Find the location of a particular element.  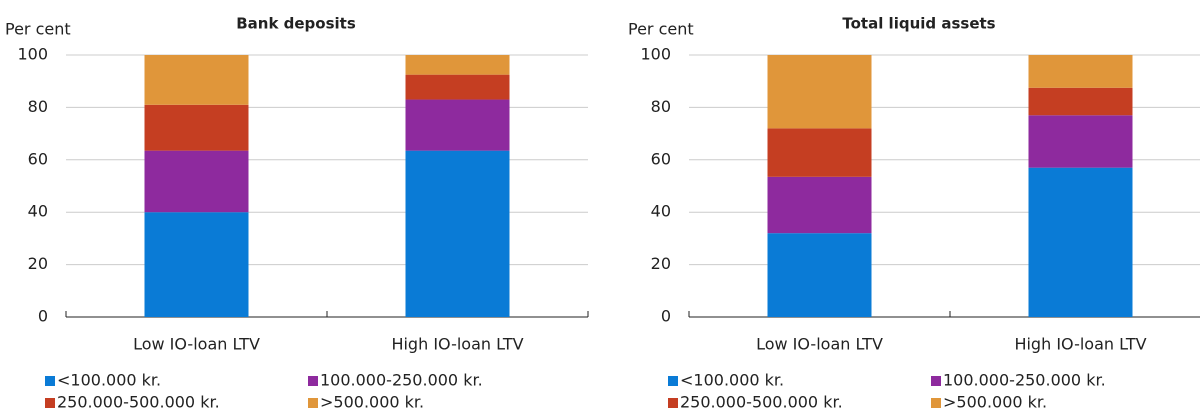

chart-title: Total liquid assets is located at coordinates (918, 24).